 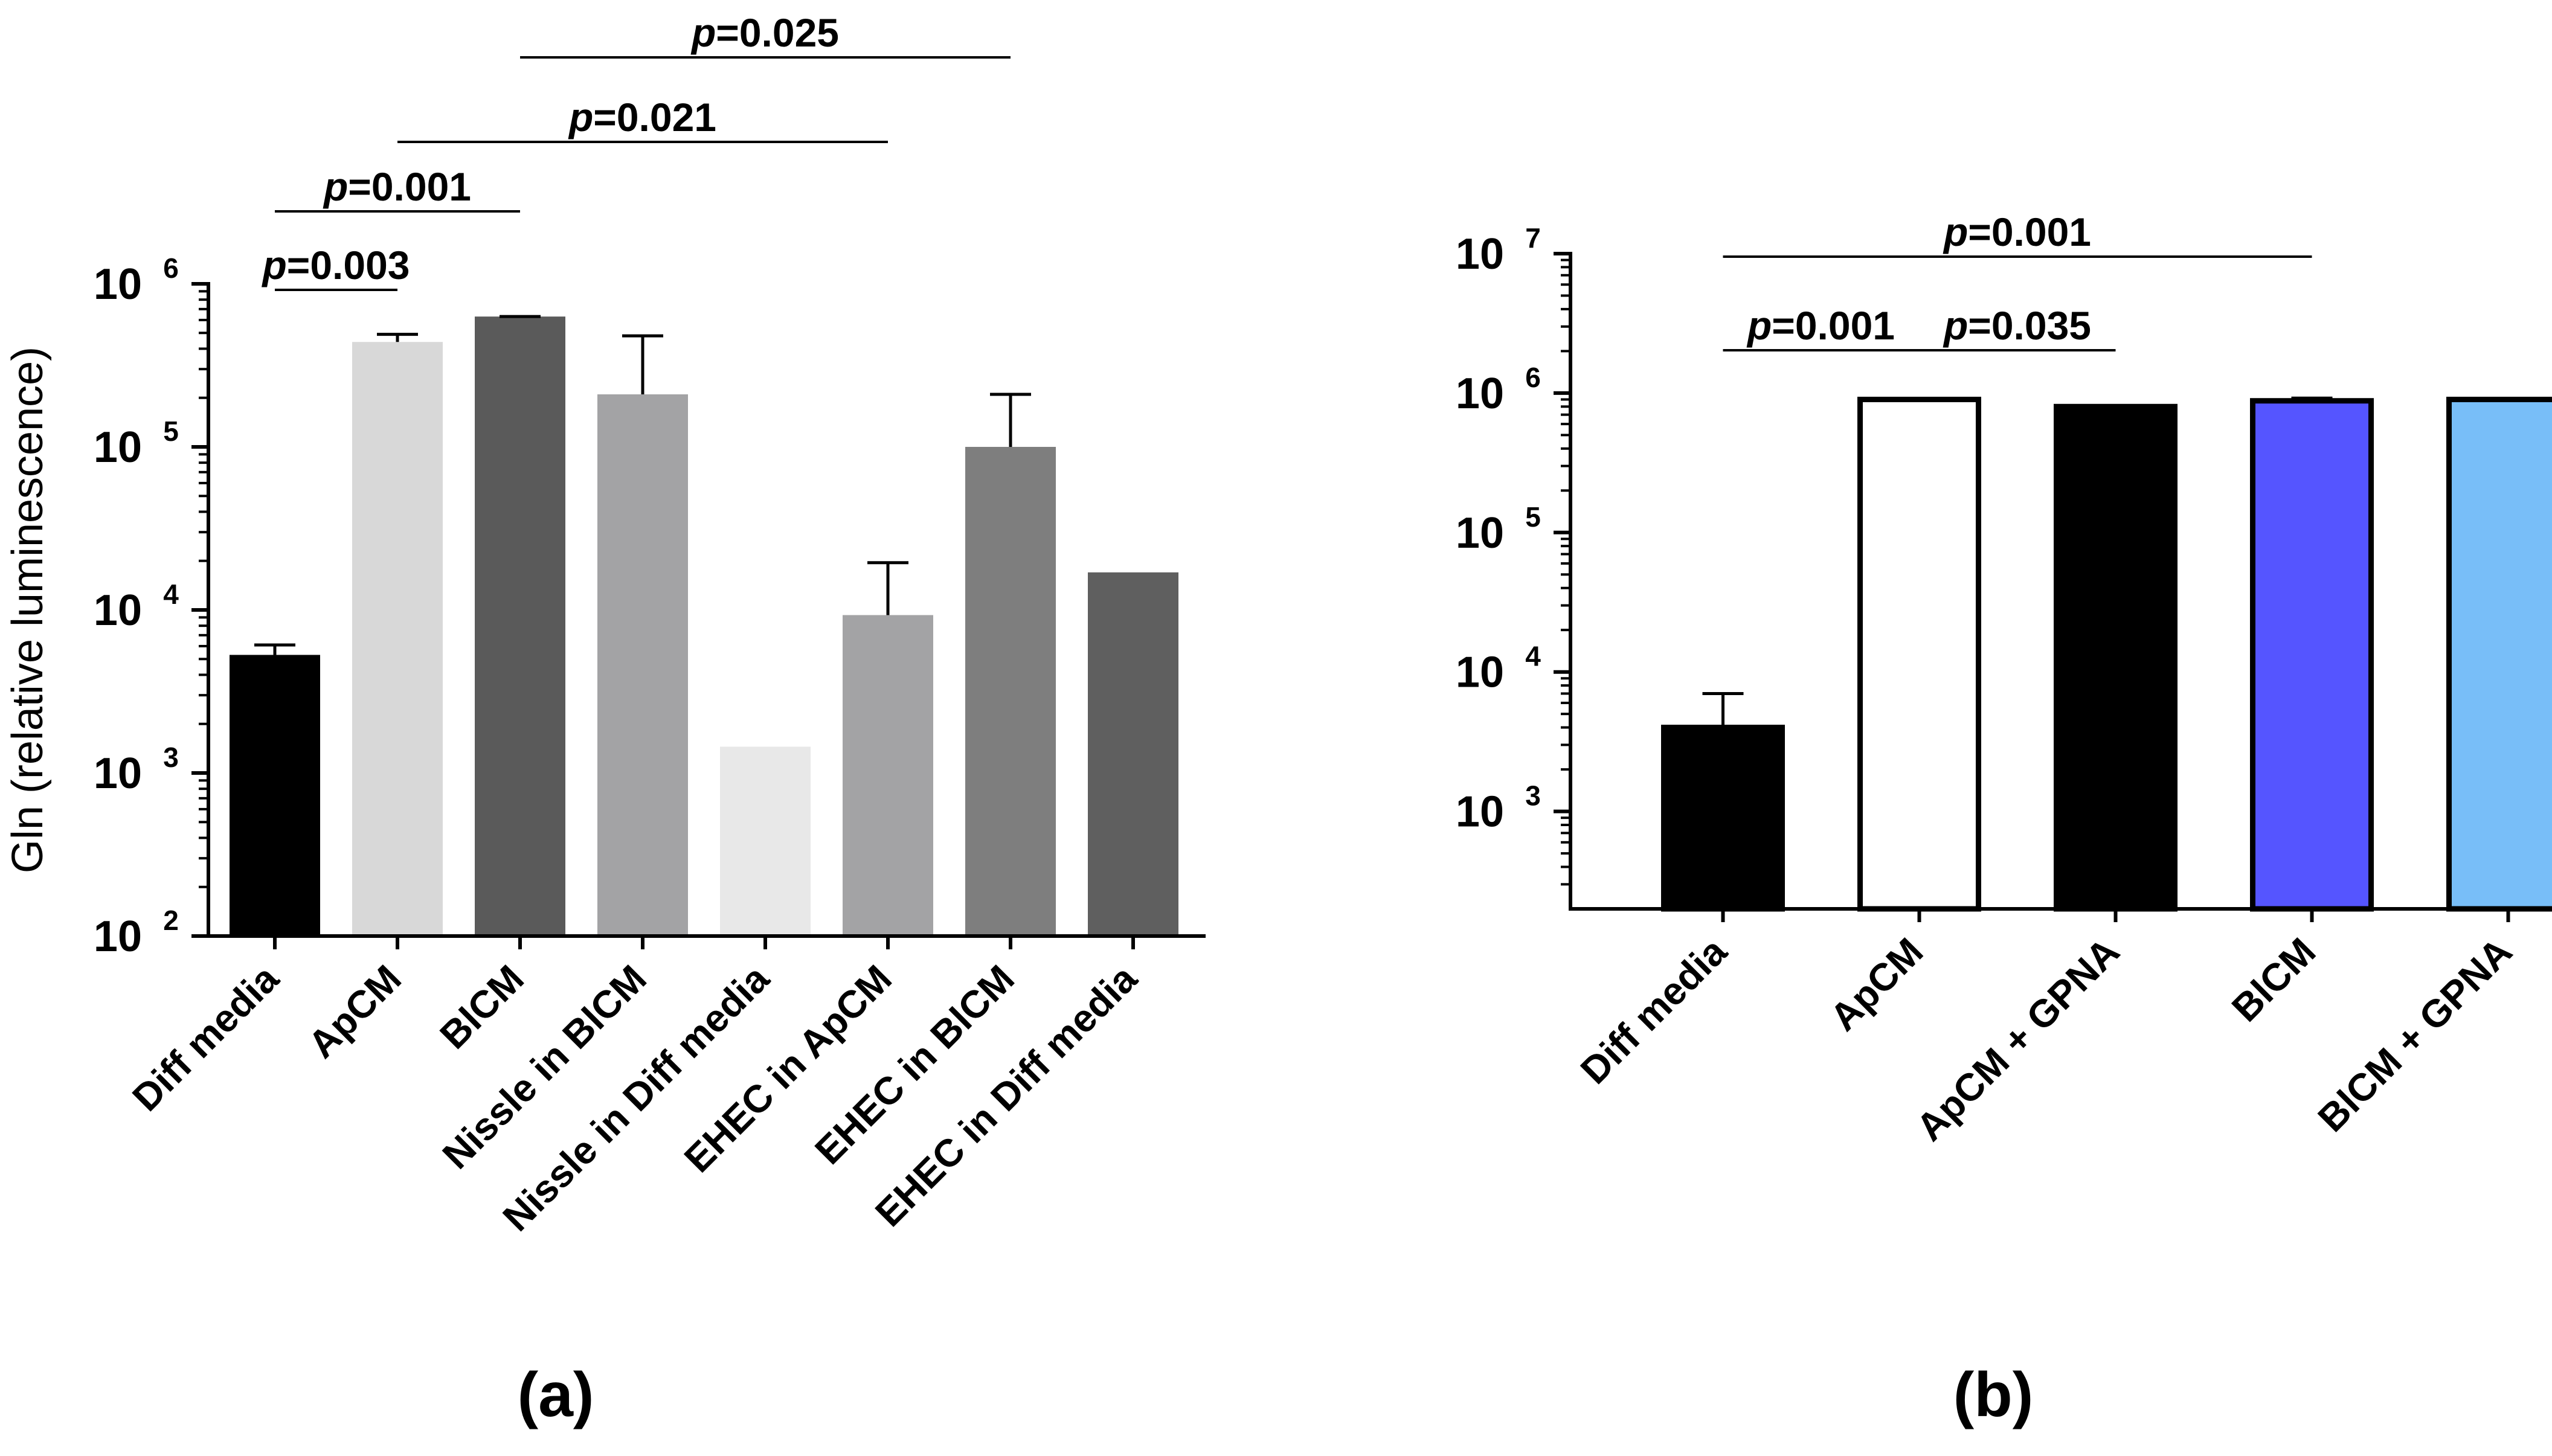 What do you see at coordinates (1533, 238) in the screenshot?
I see `y-tick-exp-1-4: 7` at bounding box center [1533, 238].